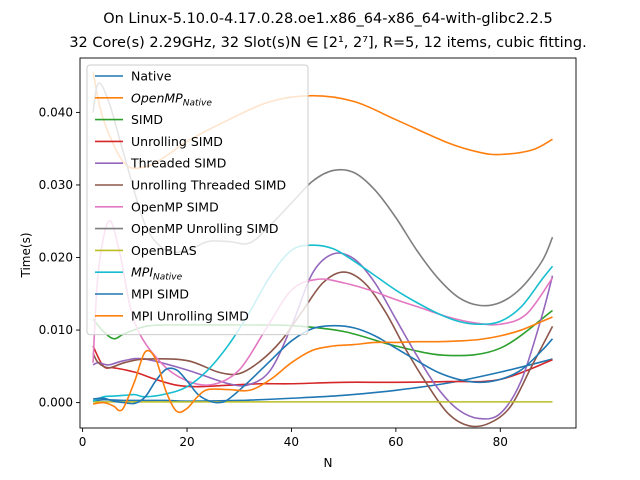 The width and height of the screenshot is (640, 480). What do you see at coordinates (56, 258) in the screenshot?
I see `y-tick-label-2: 0.020` at bounding box center [56, 258].